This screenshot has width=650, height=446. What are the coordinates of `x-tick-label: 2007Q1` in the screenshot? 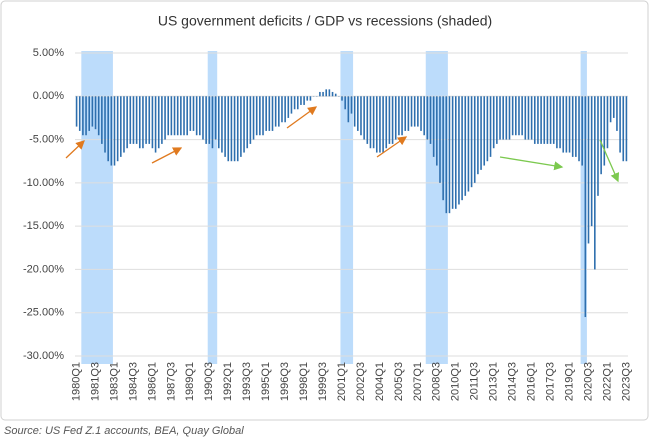 It's located at (418, 381).